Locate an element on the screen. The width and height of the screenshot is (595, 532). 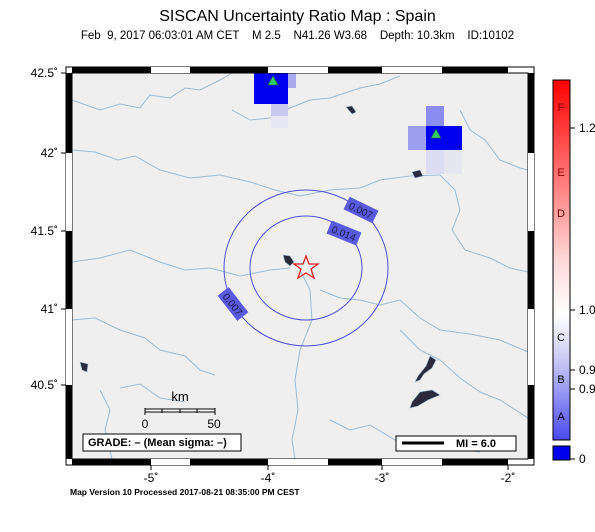
colorbar-value-1-2: 1.2 is located at coordinates (587, 128).